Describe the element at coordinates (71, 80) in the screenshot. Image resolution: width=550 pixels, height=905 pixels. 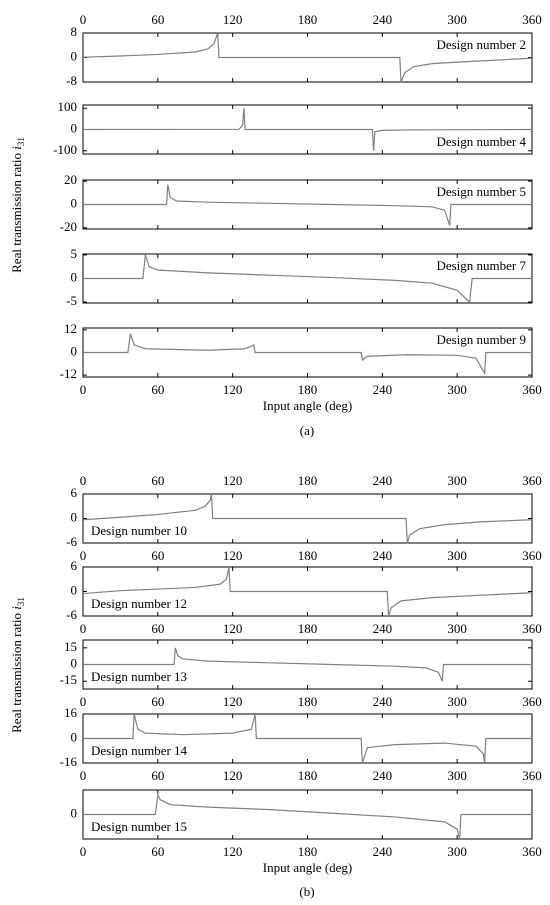
I see `y-tick-label: -8` at that location.